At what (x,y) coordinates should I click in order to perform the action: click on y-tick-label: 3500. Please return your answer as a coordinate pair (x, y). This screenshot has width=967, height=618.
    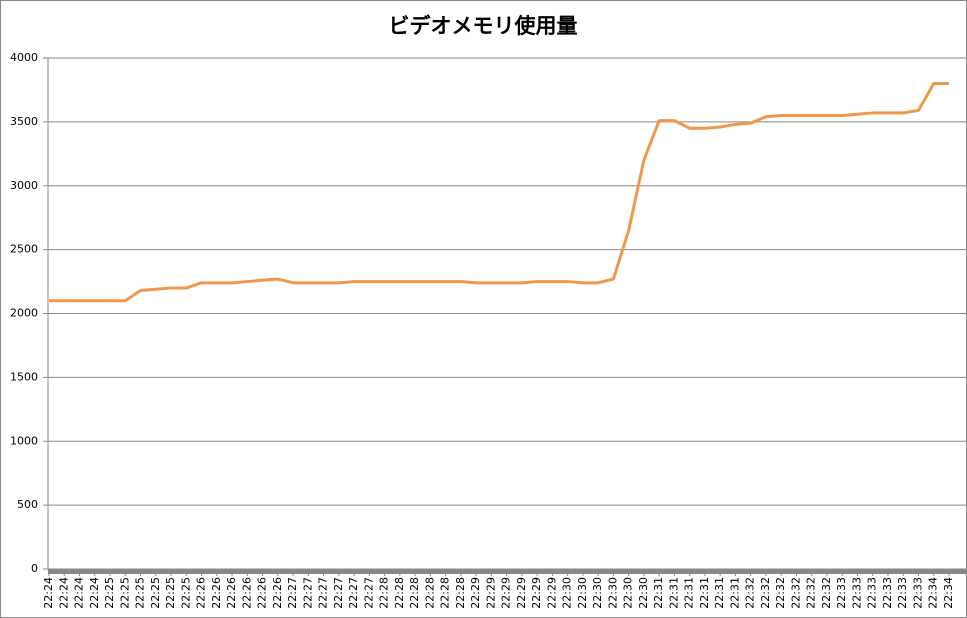
    Looking at the image, I should click on (24, 121).